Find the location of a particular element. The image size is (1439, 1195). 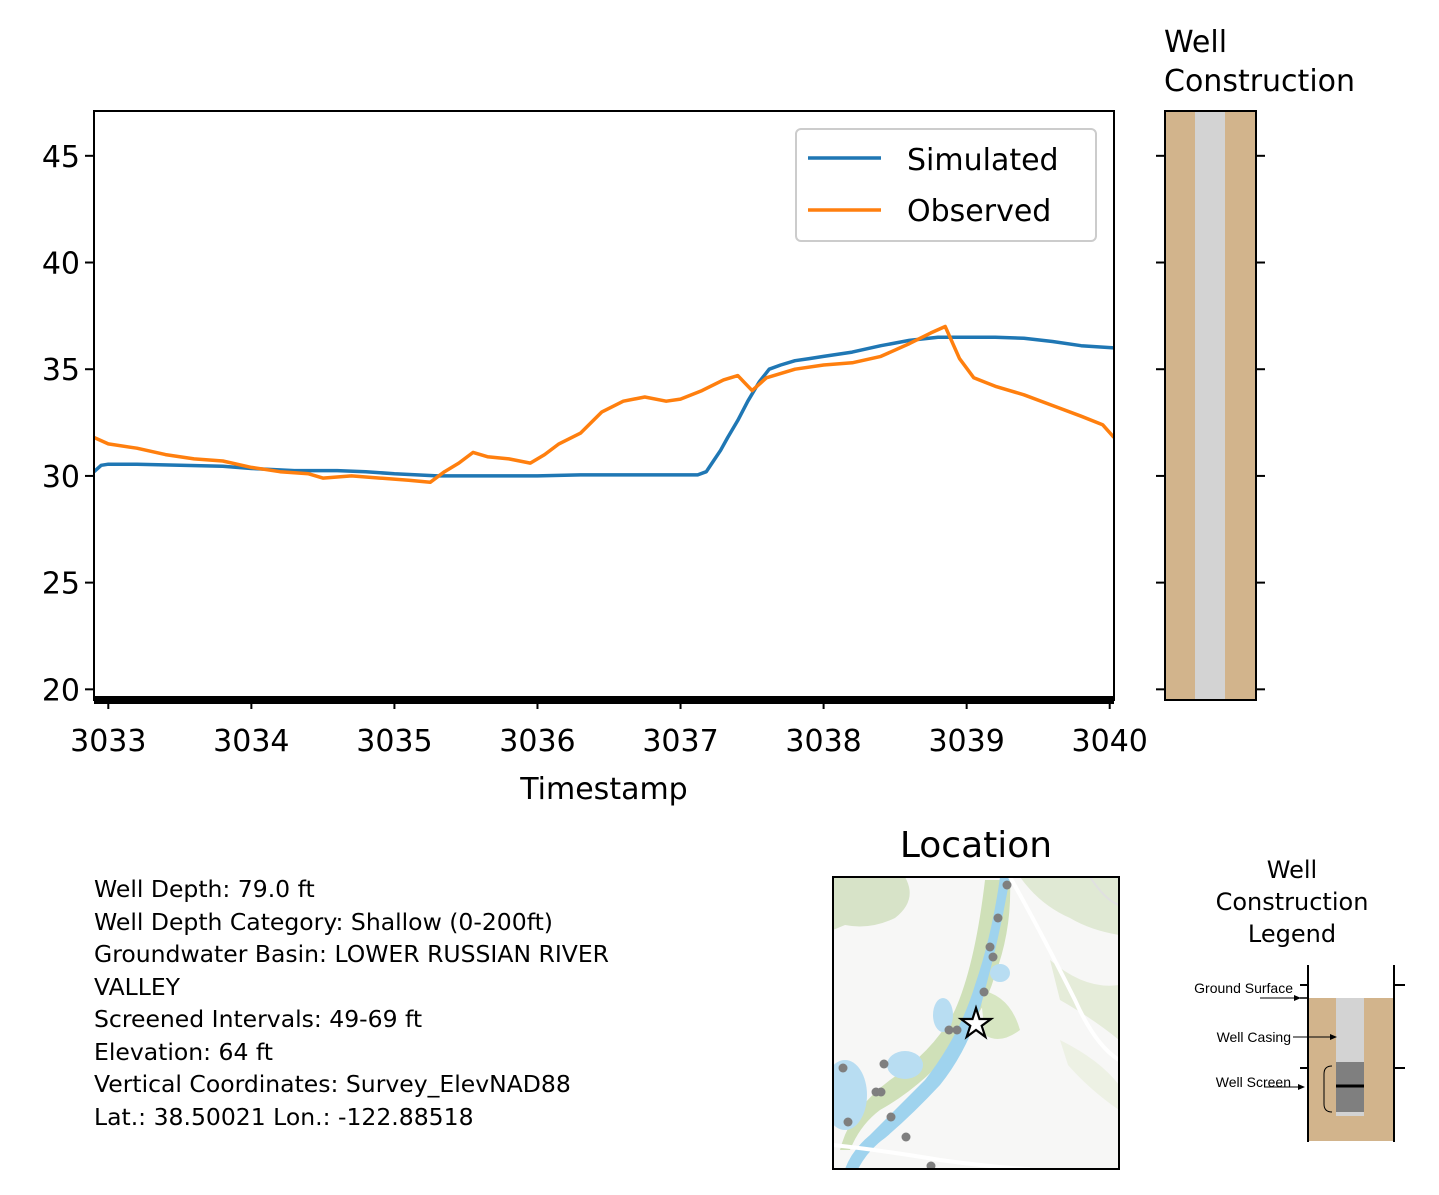

y-tick-label: 40 is located at coordinates (61, 264).